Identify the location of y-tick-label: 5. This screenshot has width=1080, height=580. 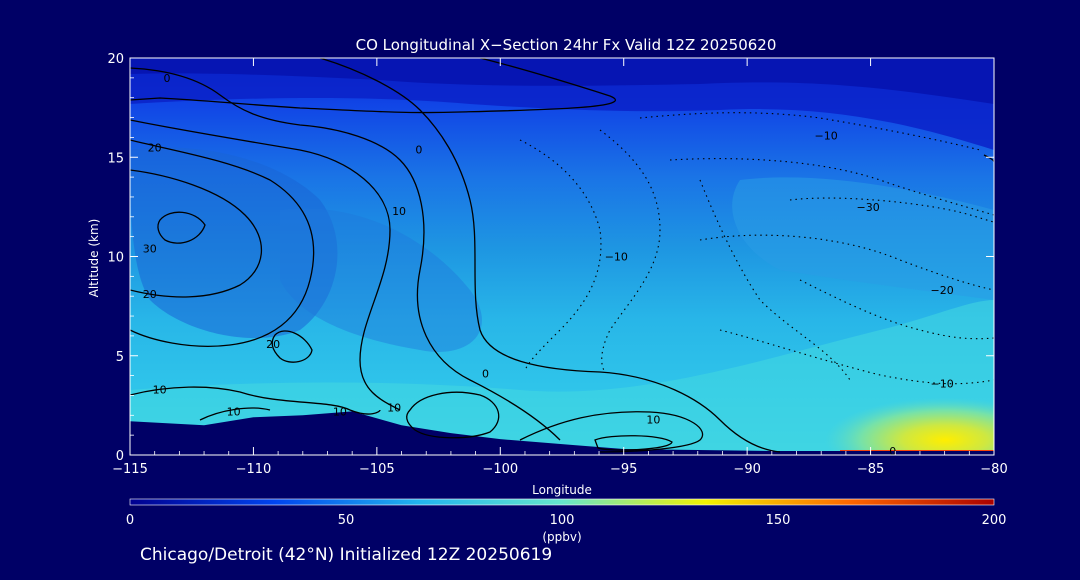
(120, 357).